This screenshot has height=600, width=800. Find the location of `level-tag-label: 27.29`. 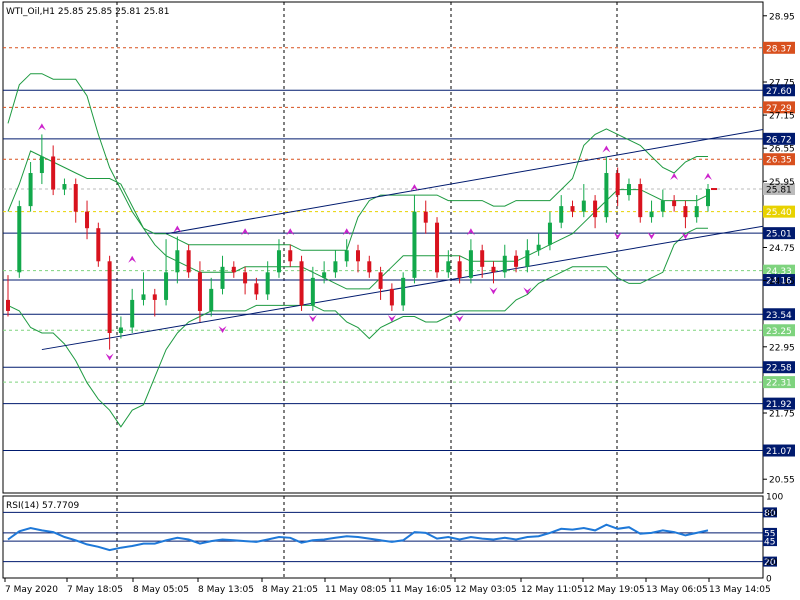

level-tag-label: 27.29 is located at coordinates (779, 109).